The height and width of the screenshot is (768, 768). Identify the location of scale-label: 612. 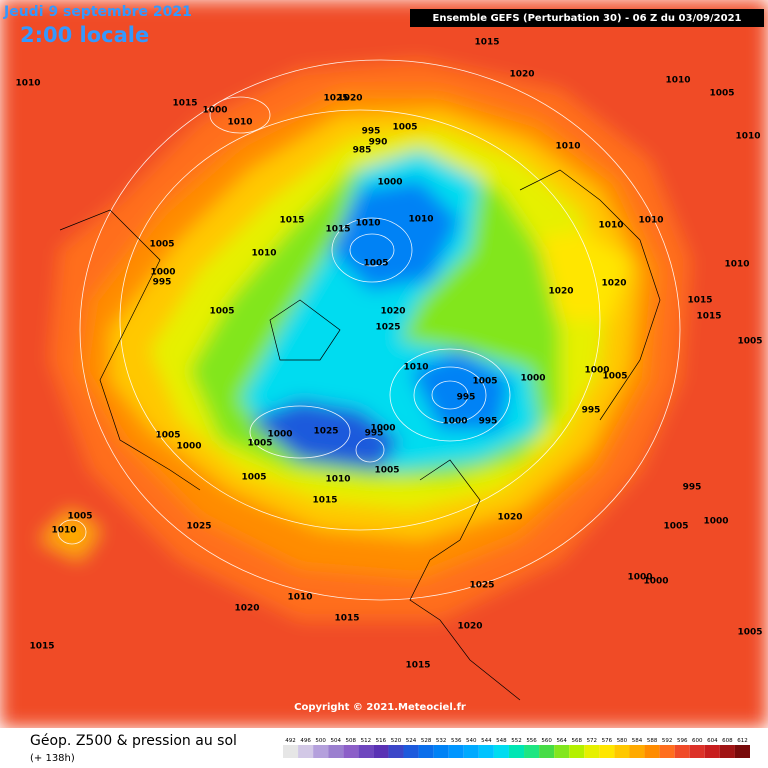
(742, 741).